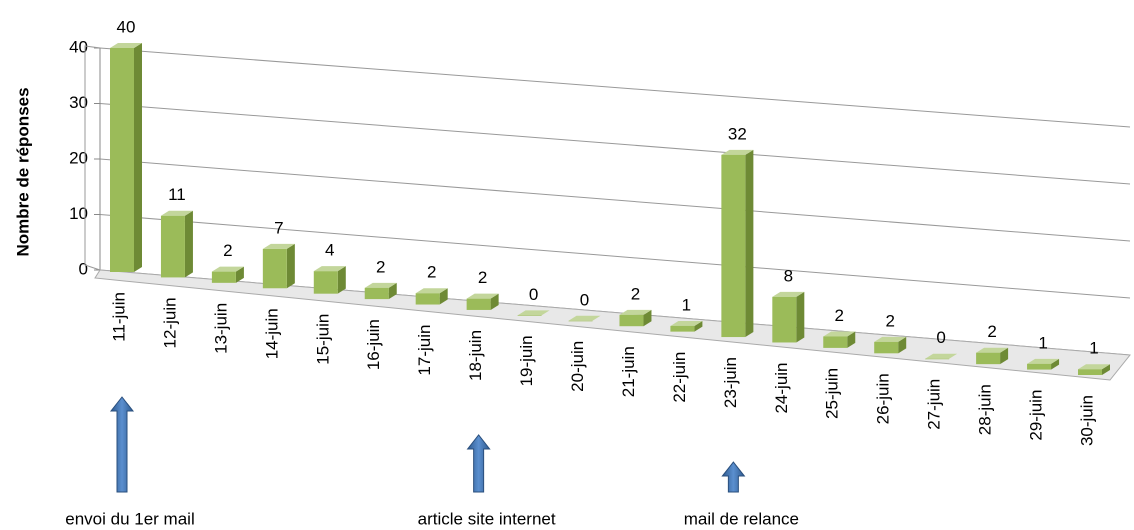  Describe the element at coordinates (628, 371) in the screenshot. I see `x-tick-label: 21-juin` at that location.